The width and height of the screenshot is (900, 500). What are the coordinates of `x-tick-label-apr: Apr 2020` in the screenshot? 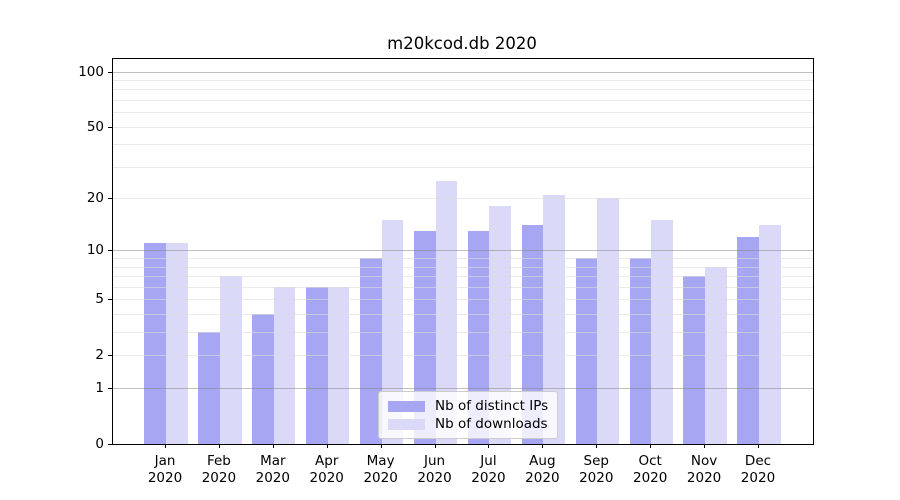 It's located at (326, 469).